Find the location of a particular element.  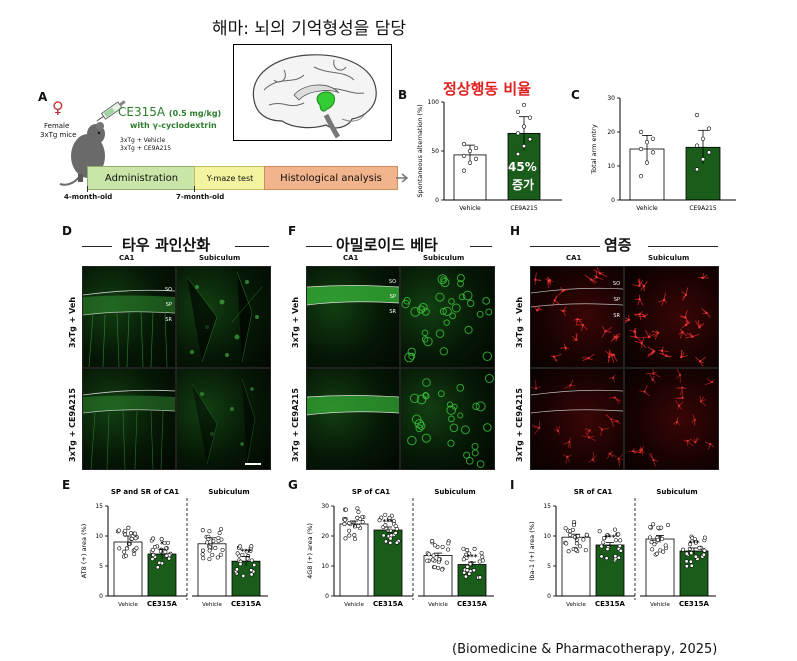

panel-h-ce-sub-image is located at coordinates (671, 419).